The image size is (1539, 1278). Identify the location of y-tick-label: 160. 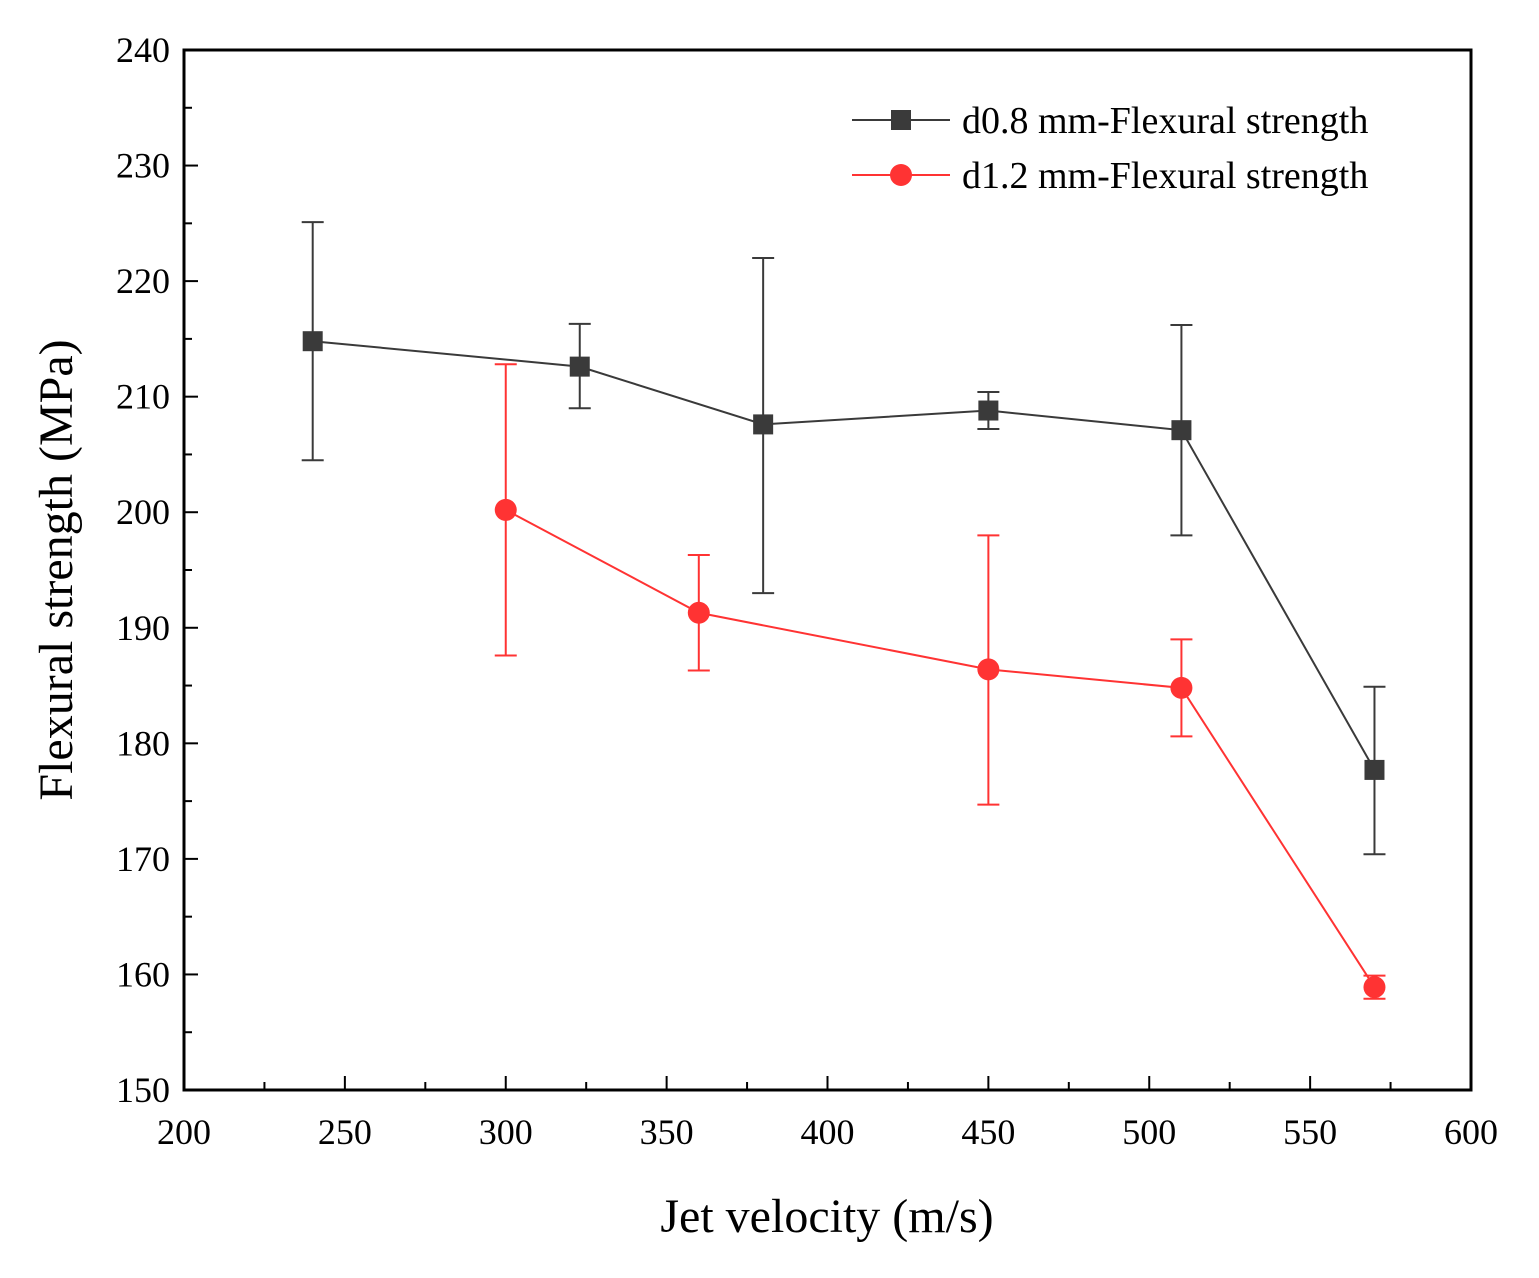
(143, 974).